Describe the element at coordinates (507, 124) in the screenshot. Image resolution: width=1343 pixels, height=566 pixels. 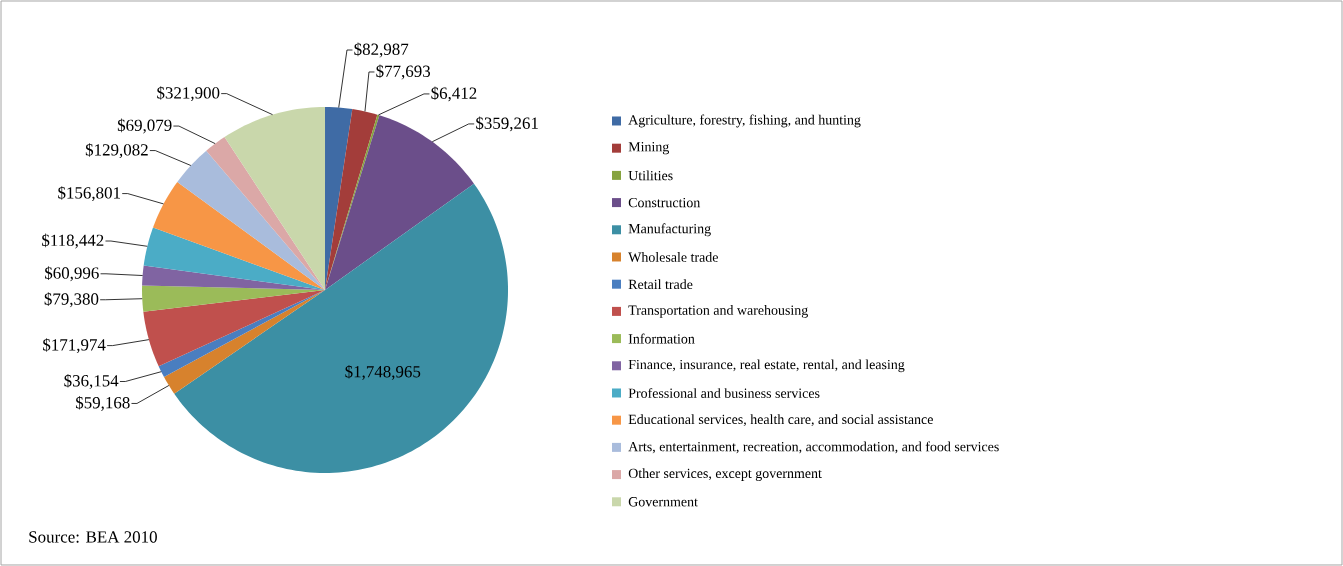
I see `data-label: $359,261` at that location.